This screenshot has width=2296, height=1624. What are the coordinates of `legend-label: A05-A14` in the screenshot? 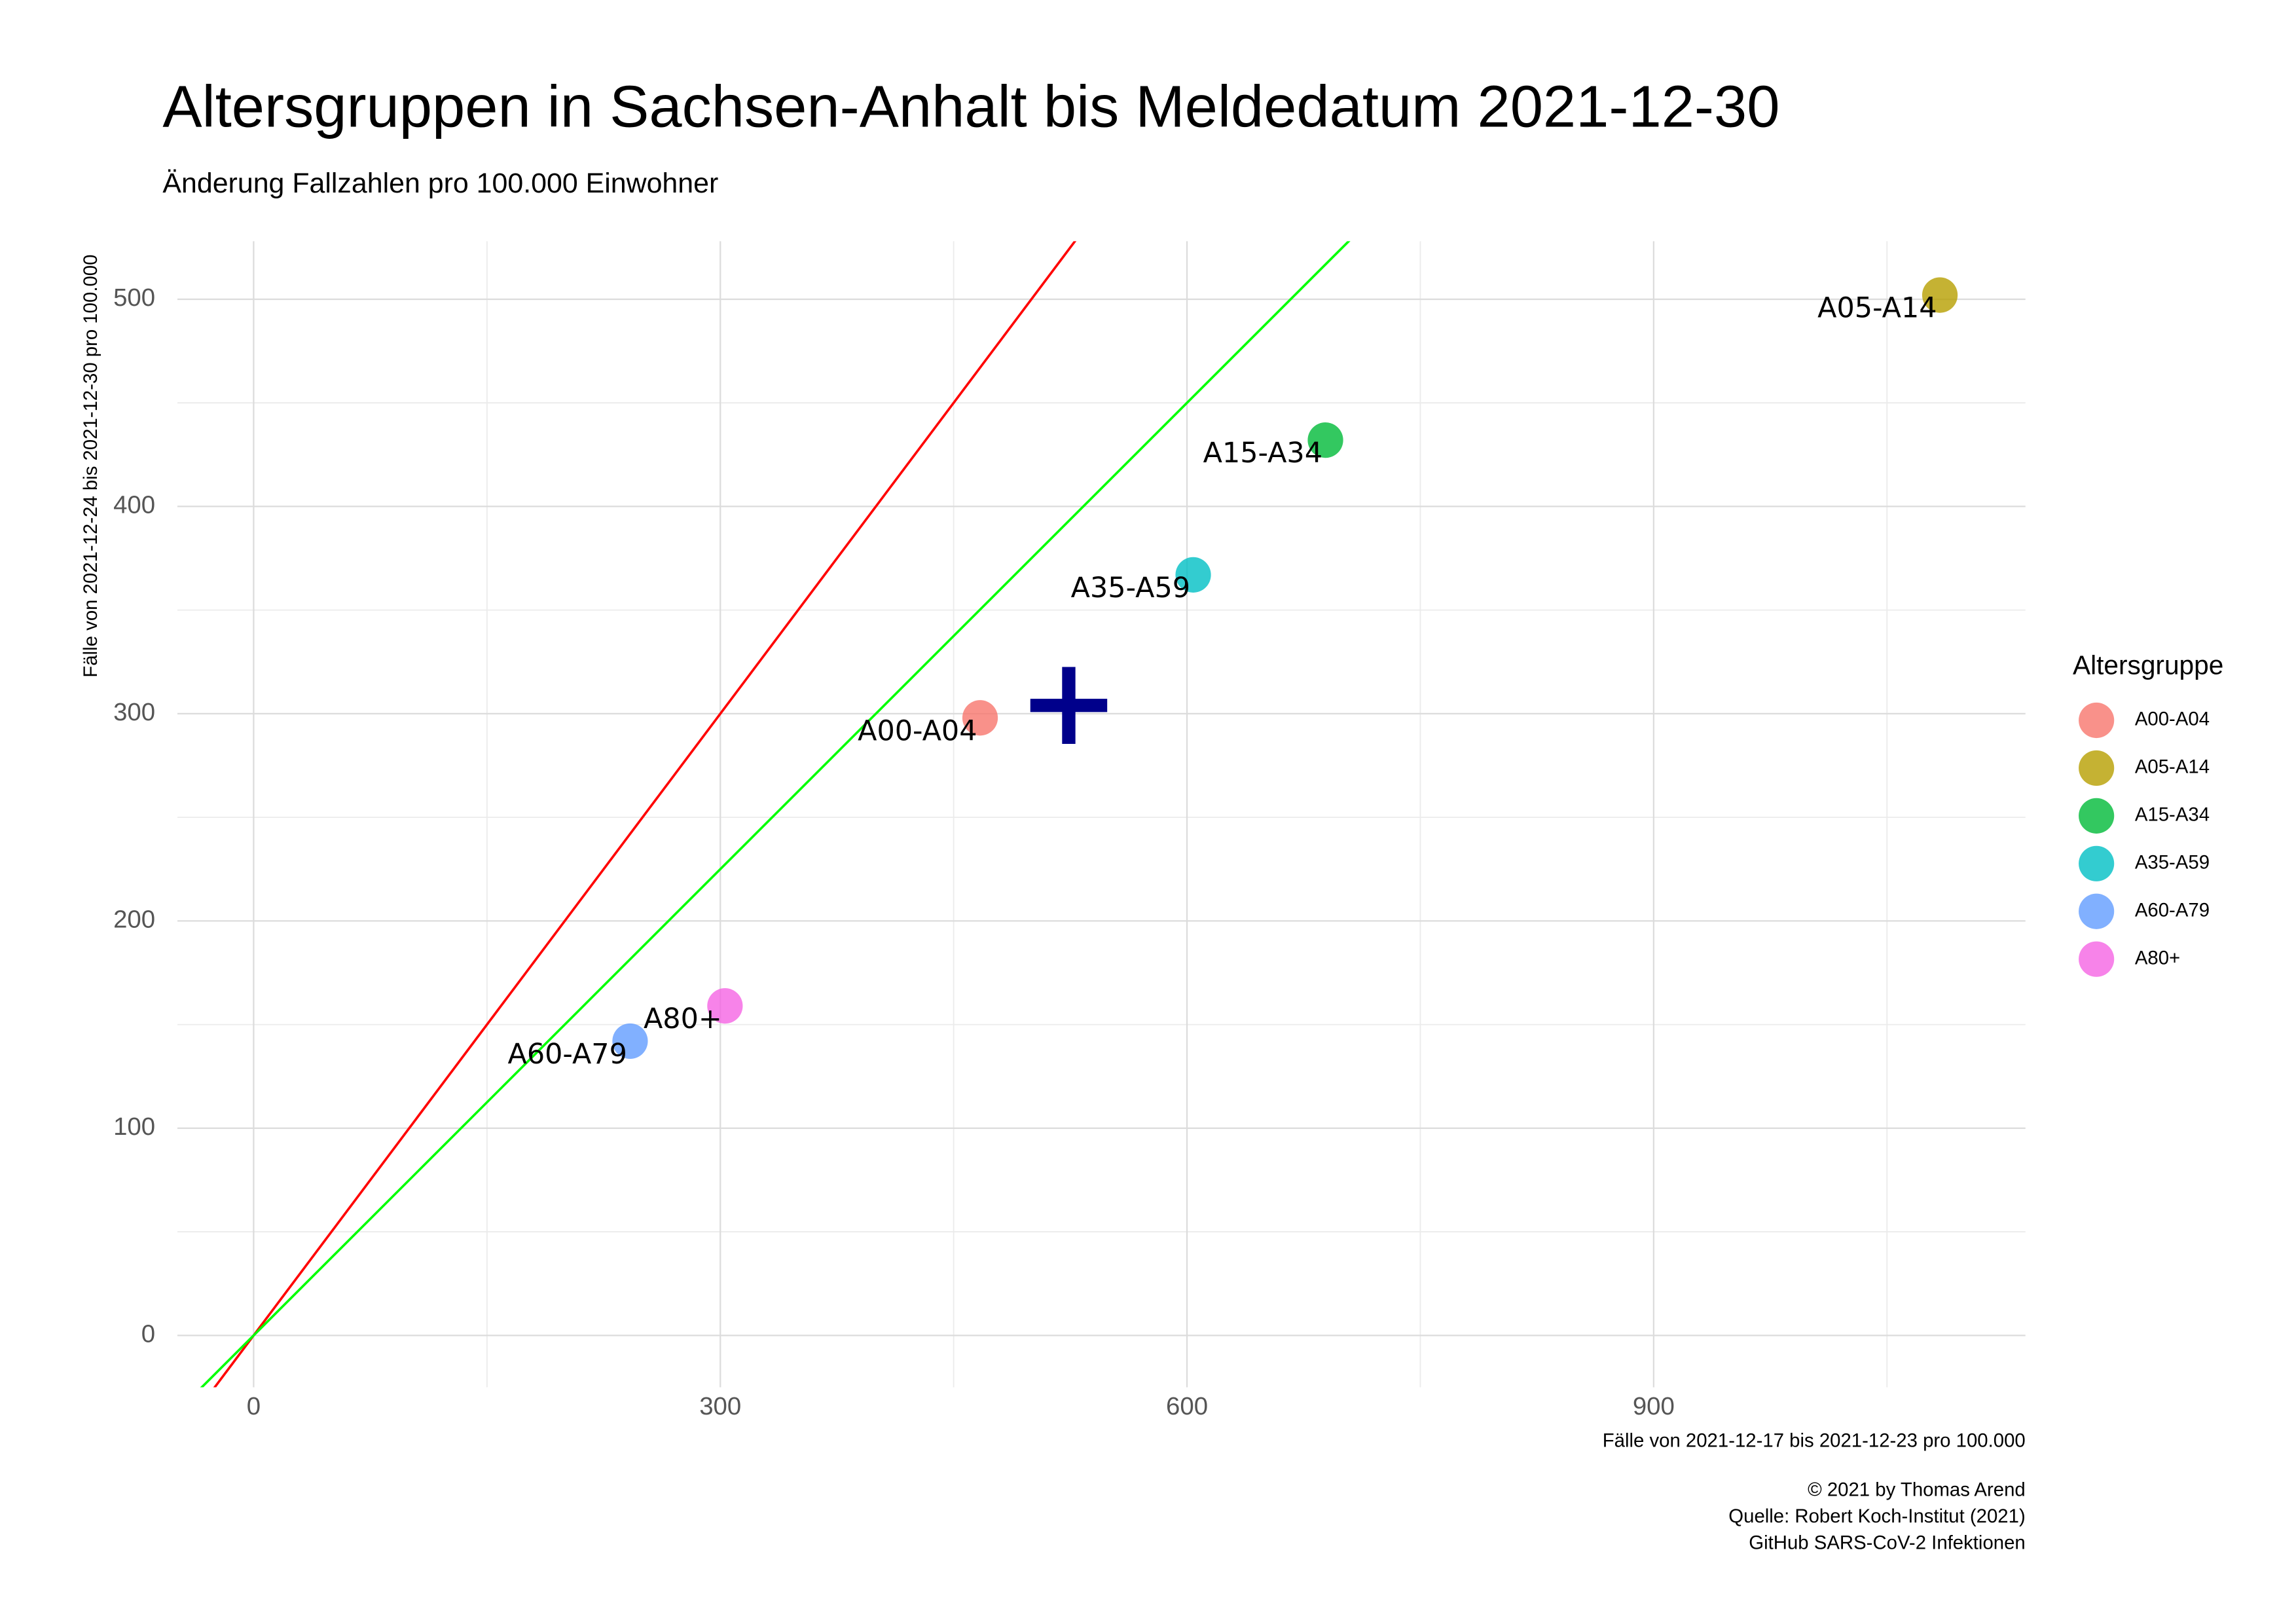 It's located at (2172, 767).